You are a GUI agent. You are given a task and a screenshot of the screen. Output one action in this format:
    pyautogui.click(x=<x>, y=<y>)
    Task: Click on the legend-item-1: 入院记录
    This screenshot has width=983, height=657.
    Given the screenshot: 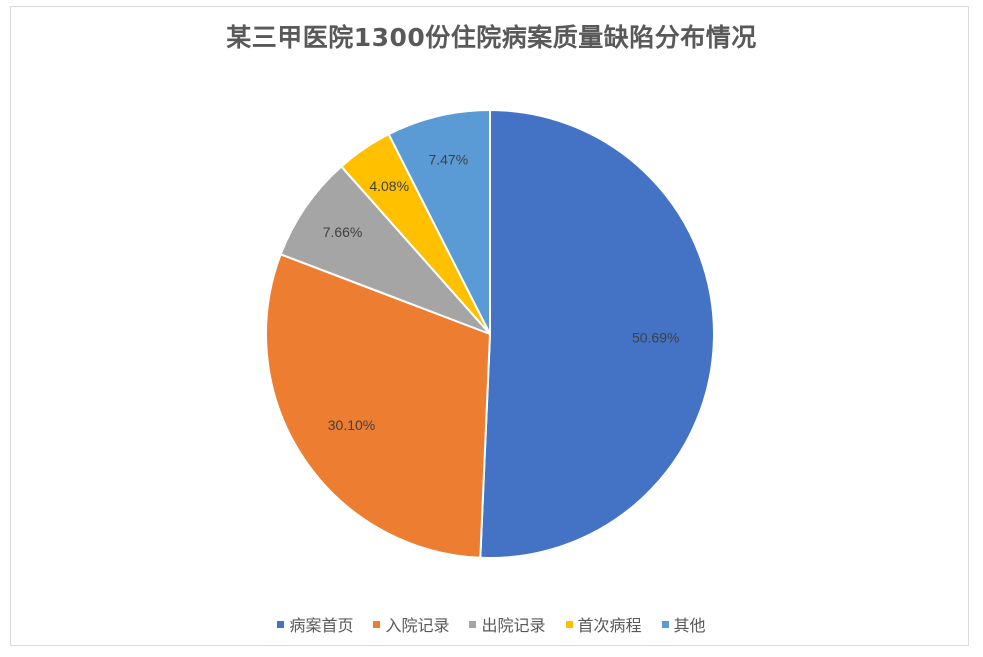 What is the action you would take?
    pyautogui.click(x=411, y=624)
    